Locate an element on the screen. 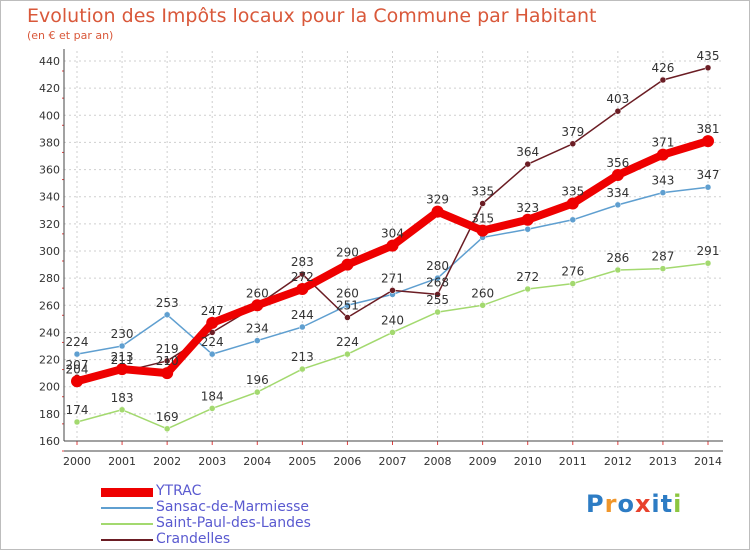 This screenshot has width=750, height=550. data-label: 403 is located at coordinates (617, 99).